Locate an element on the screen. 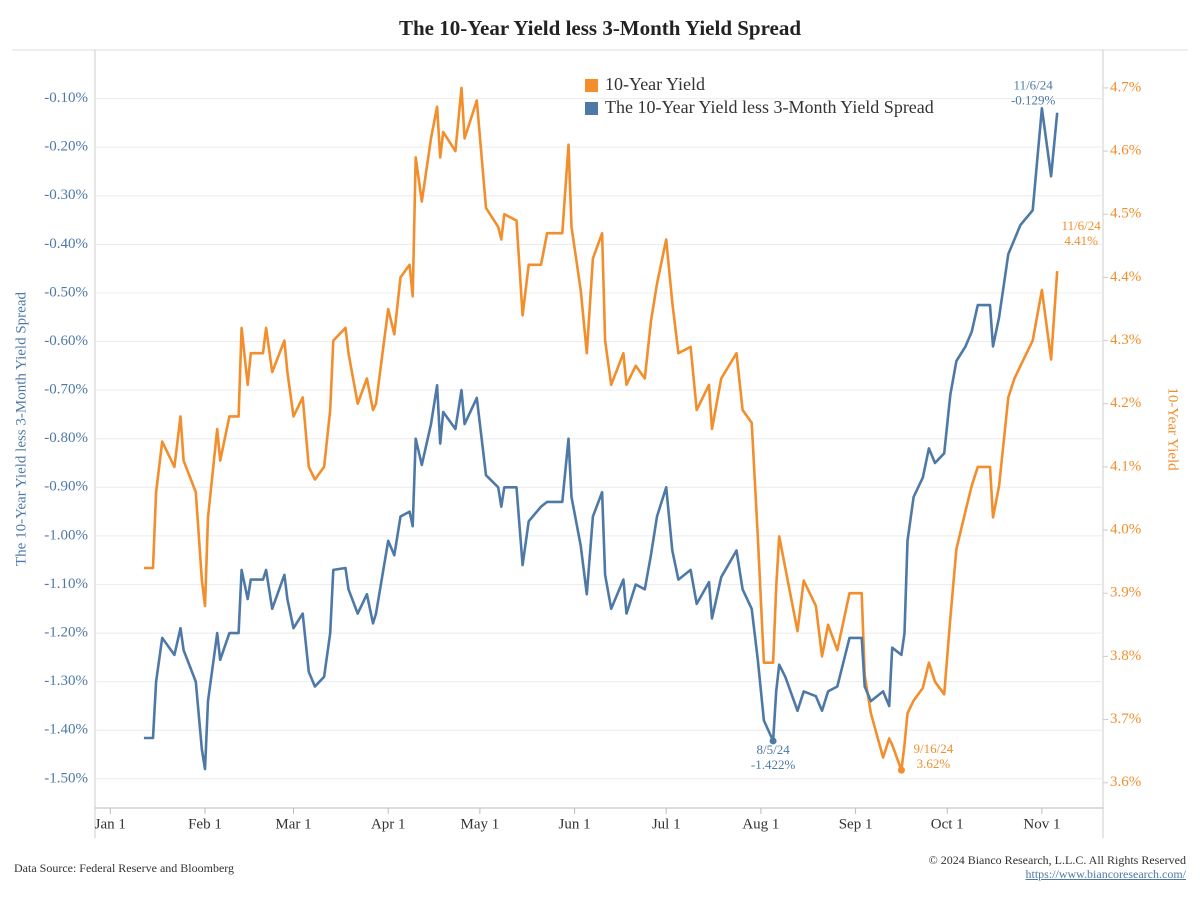  y-tick-label: -0.80% is located at coordinates (66, 438).